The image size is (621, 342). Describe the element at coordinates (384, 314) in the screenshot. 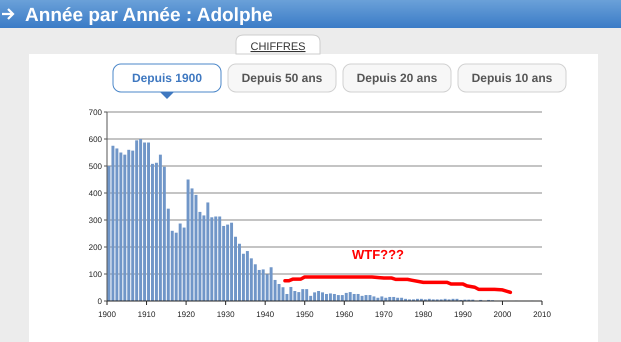

I see `x-tick-label: 1970` at that location.